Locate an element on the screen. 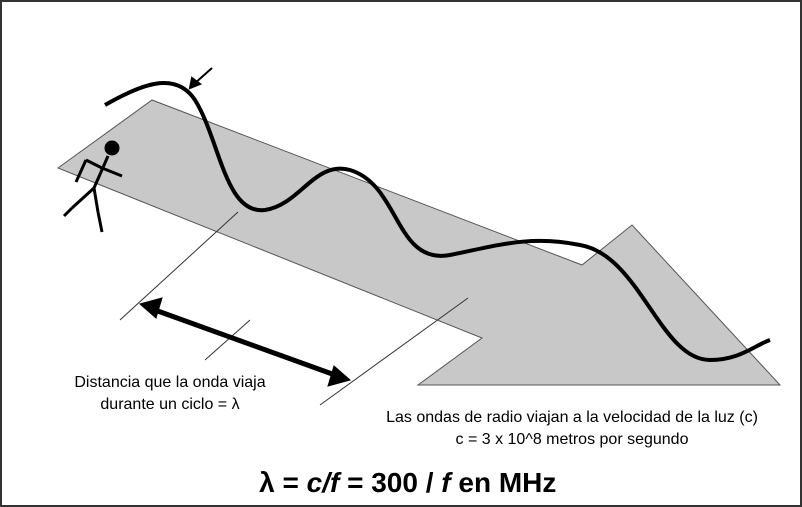 This screenshot has height=507, width=802. formula-part: = 300 / is located at coordinates (390, 482).